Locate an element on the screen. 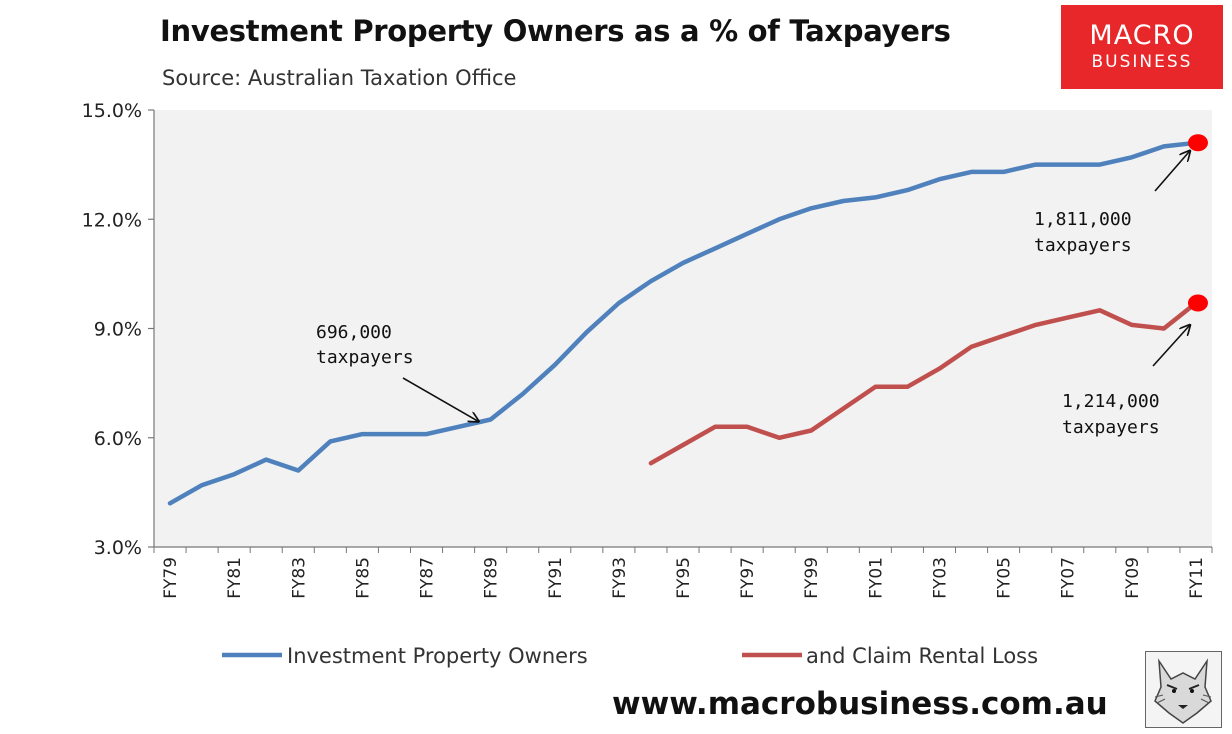 This screenshot has height=734, width=1232. x-tick-label: FY07 is located at coordinates (1069, 578).